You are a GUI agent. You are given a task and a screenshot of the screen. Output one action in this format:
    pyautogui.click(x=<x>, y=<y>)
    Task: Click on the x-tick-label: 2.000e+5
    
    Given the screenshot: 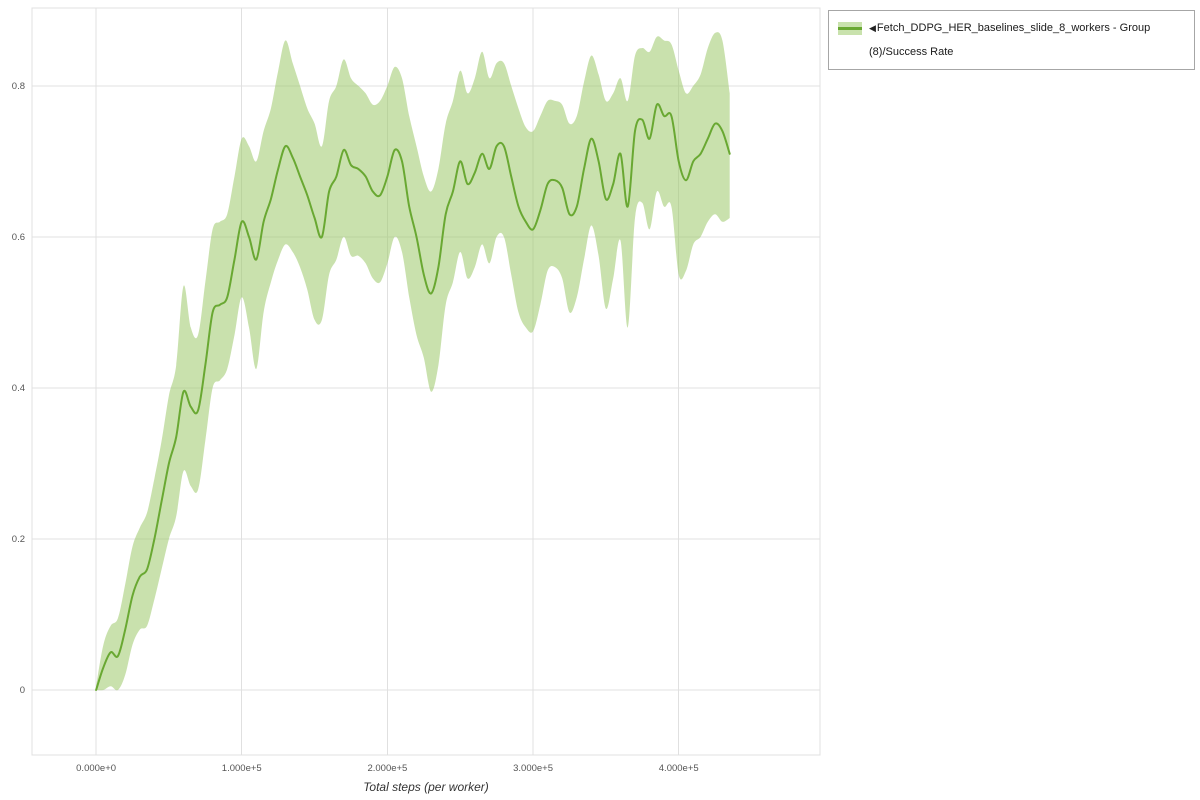 What is the action you would take?
    pyautogui.click(x=387, y=768)
    